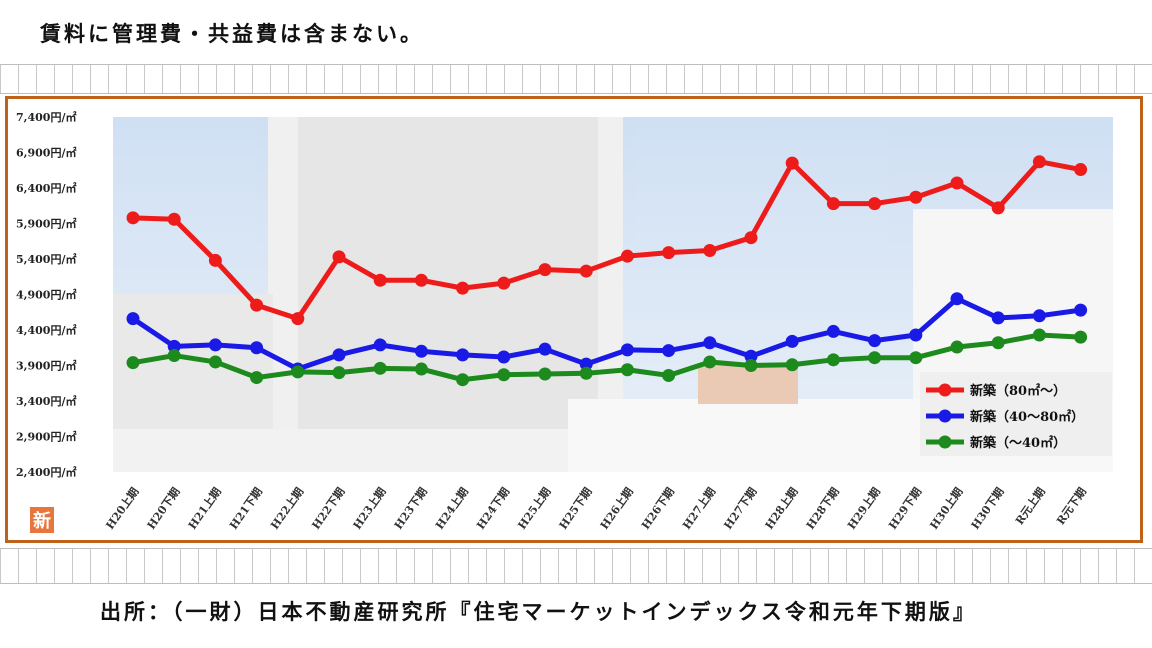  I want to click on x-tick-label: H21下期, so click(245, 508).